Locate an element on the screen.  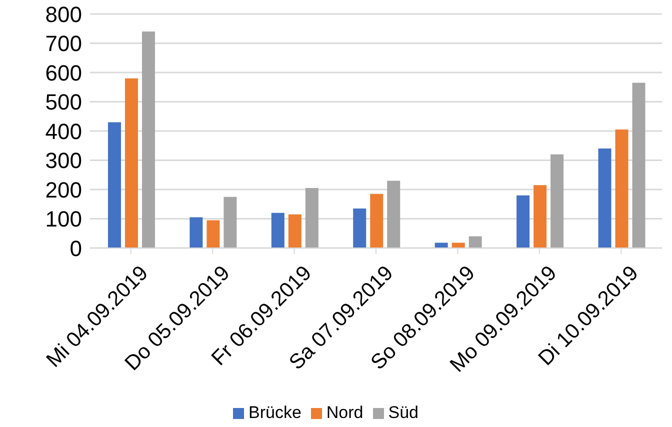
y-tick-label: 700 is located at coordinates (63, 43).